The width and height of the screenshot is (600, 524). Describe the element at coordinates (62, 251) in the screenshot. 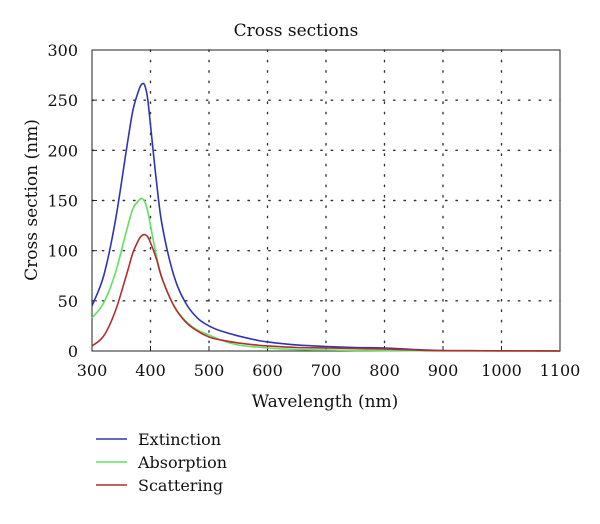

I see `y-tick-label: 100` at that location.